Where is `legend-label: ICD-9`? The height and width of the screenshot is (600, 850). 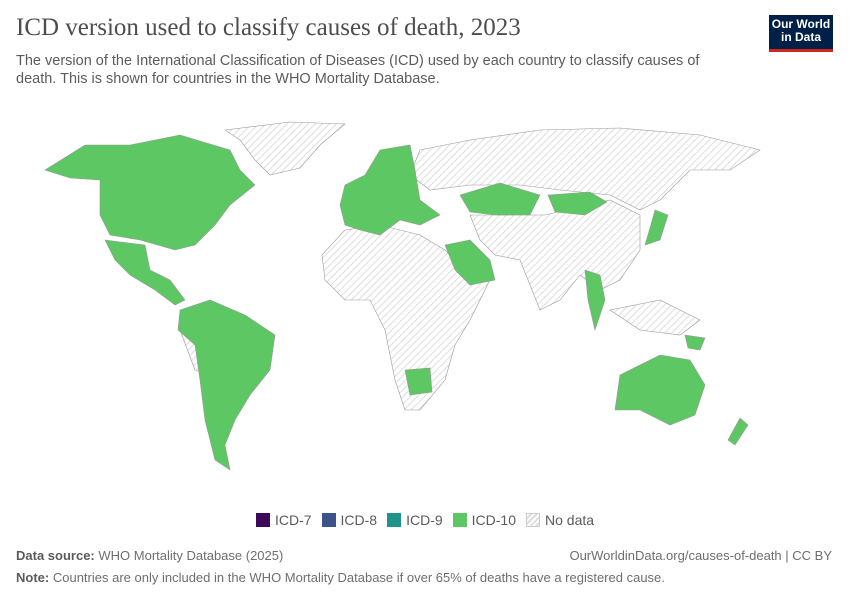
legend-label: ICD-9 is located at coordinates (424, 520).